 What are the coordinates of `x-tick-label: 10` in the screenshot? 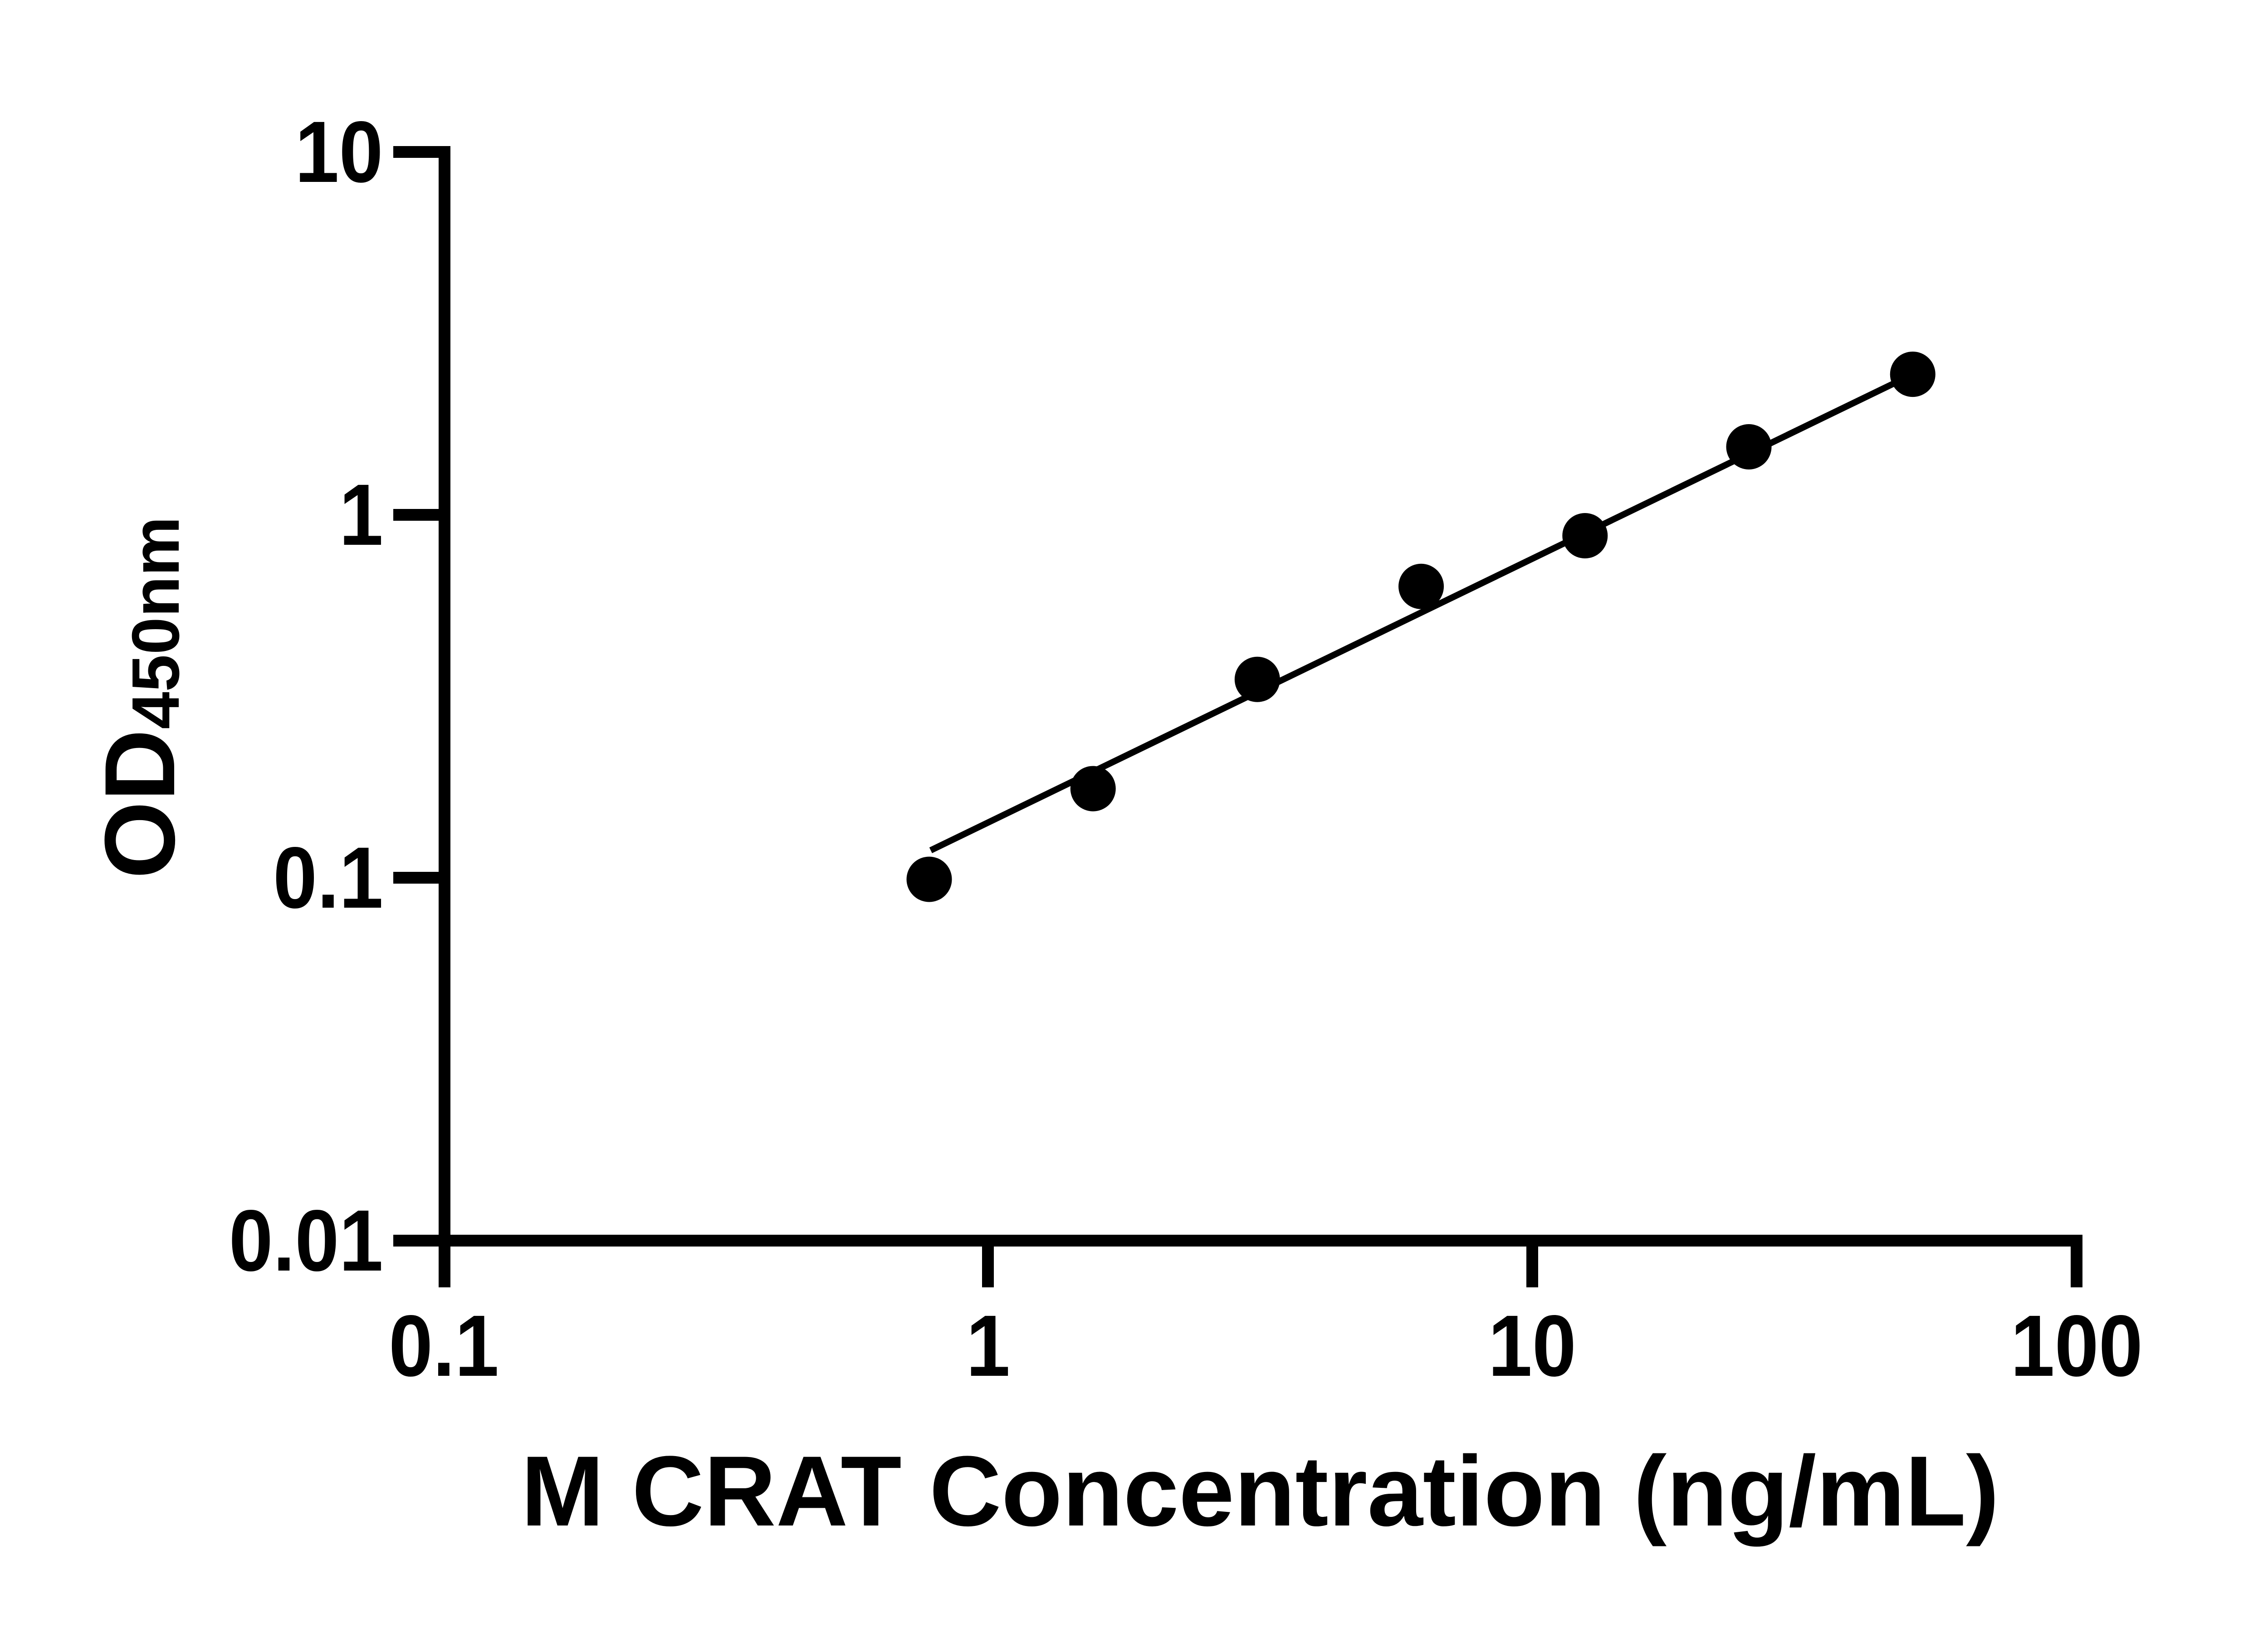 It's located at (1532, 1345).